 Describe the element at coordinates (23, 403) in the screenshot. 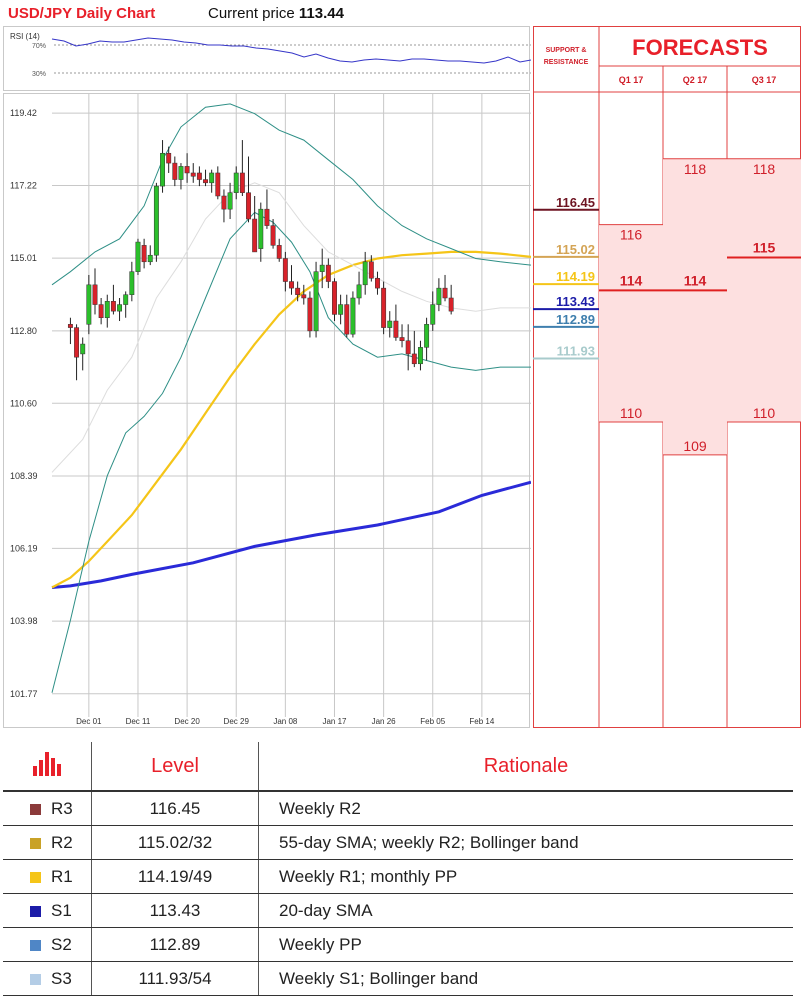

I see `y-tick-label: 110.60` at that location.